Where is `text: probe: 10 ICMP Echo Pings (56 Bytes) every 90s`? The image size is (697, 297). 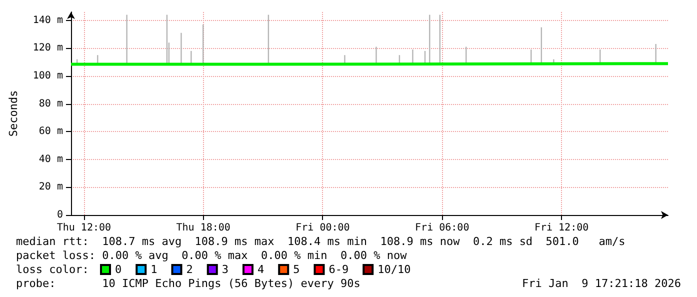
text: probe: 10 ICMP Echo Pings (56 Bytes) every 90s is located at coordinates (188, 283).